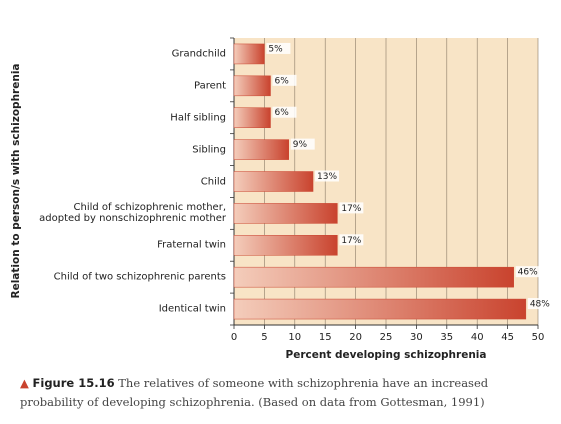 The image size is (561, 424). I want to click on category-label: Identical twin, so click(192, 309).